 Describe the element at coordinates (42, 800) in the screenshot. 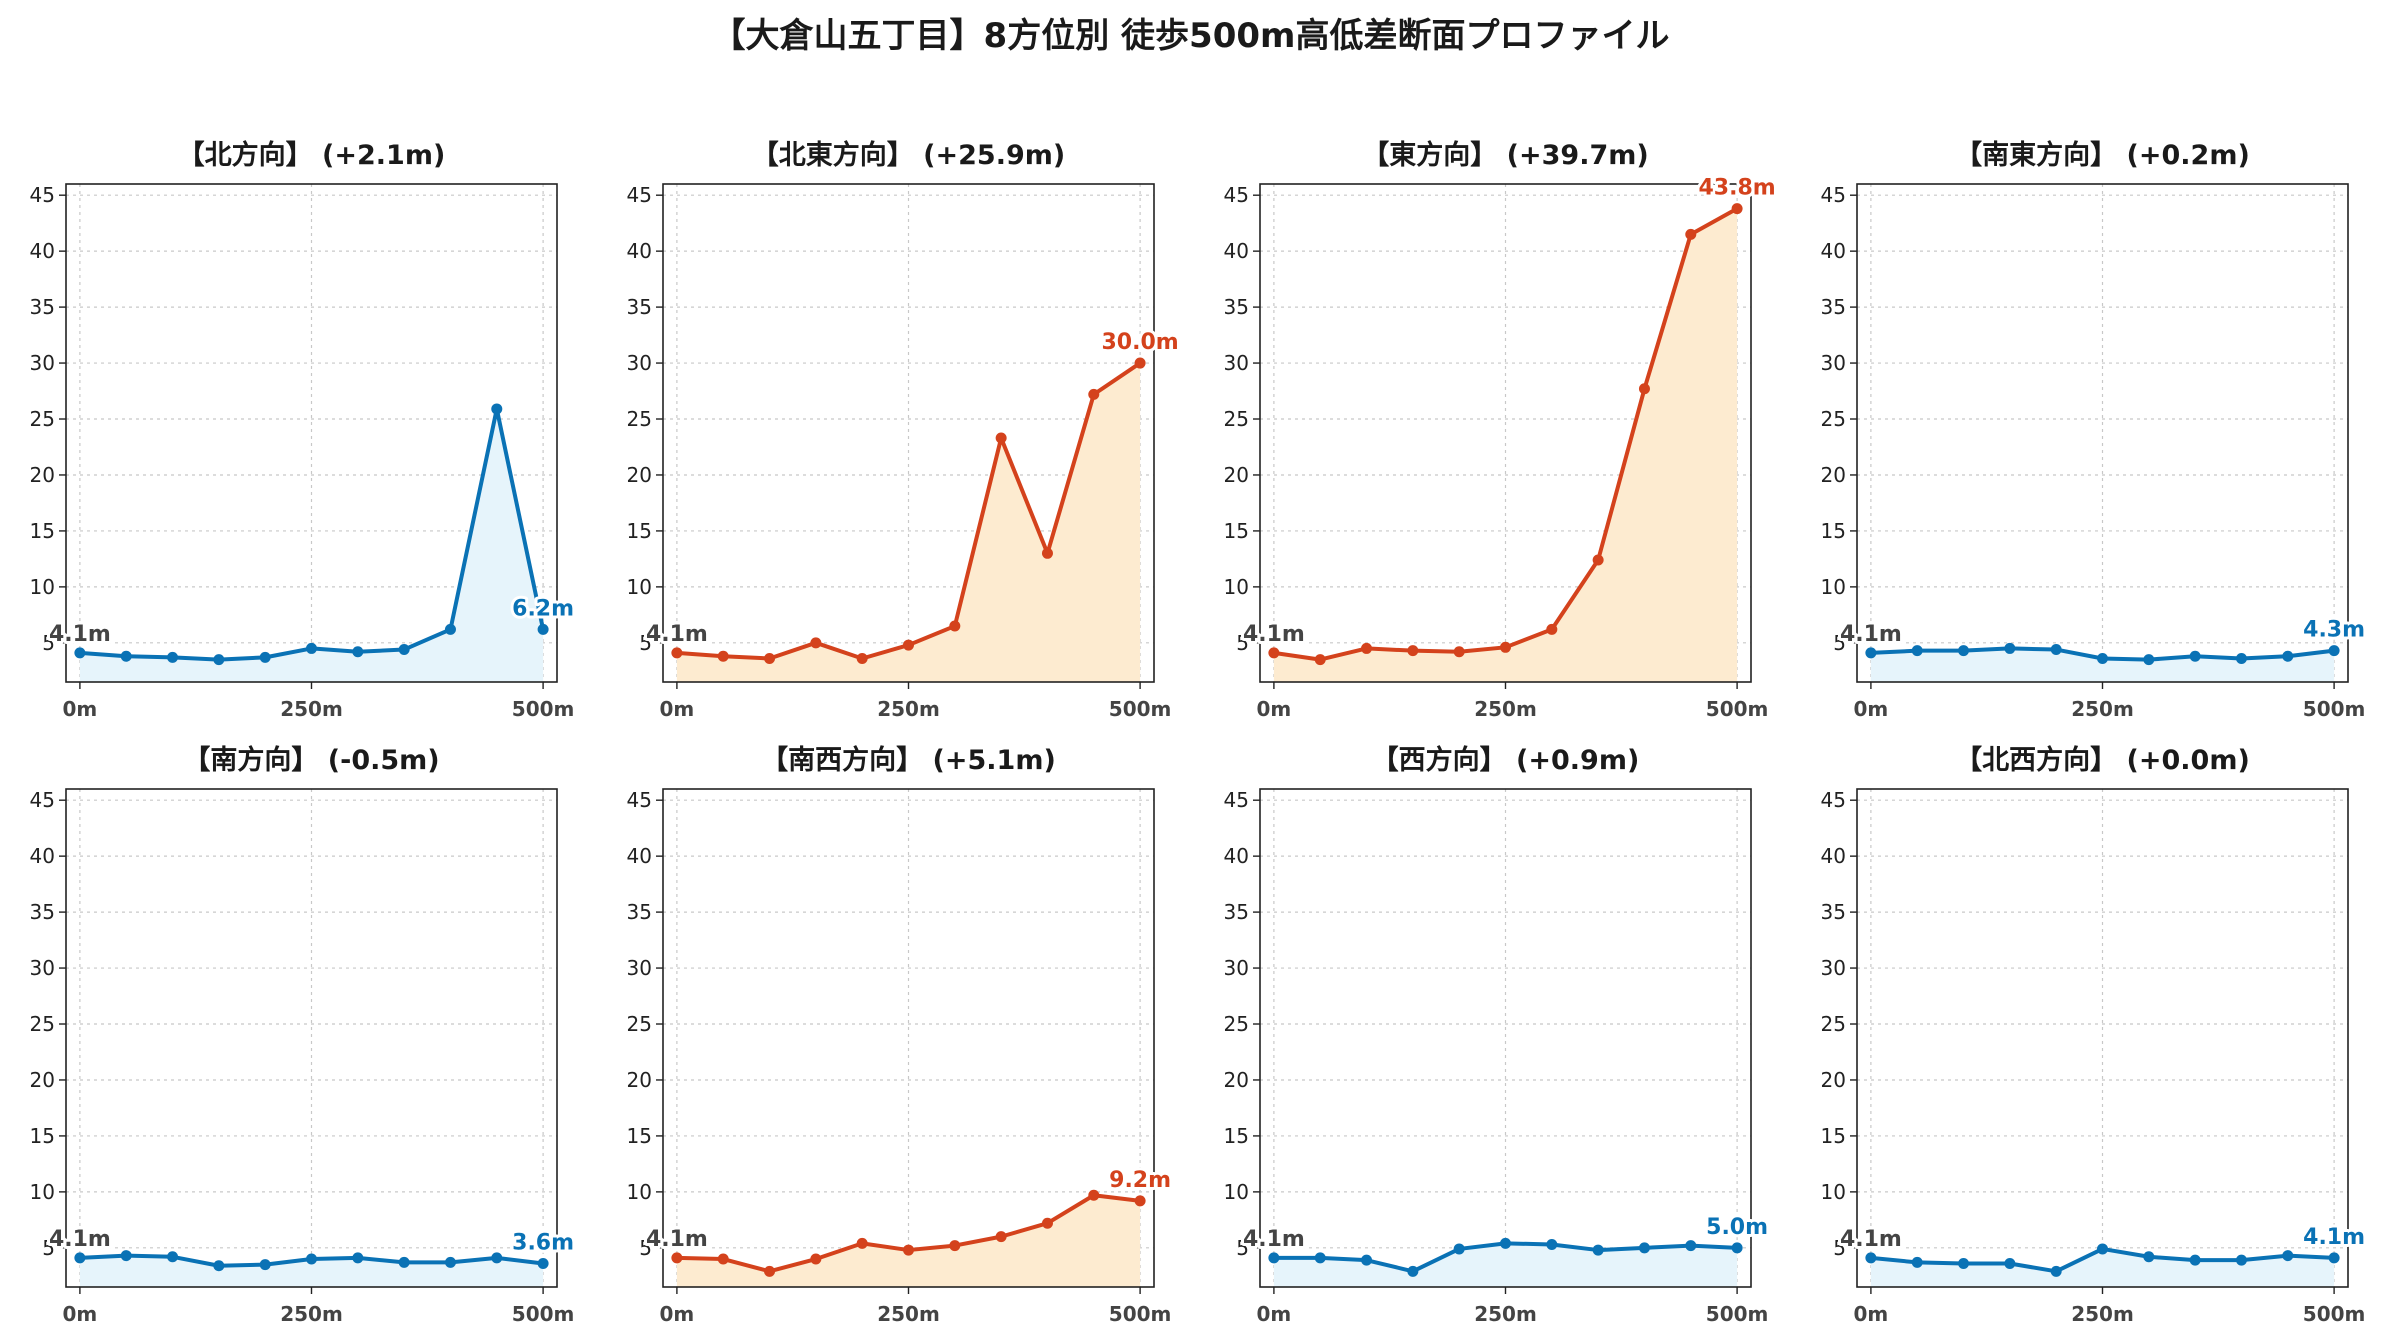

I see `y-tick-label: 45` at that location.